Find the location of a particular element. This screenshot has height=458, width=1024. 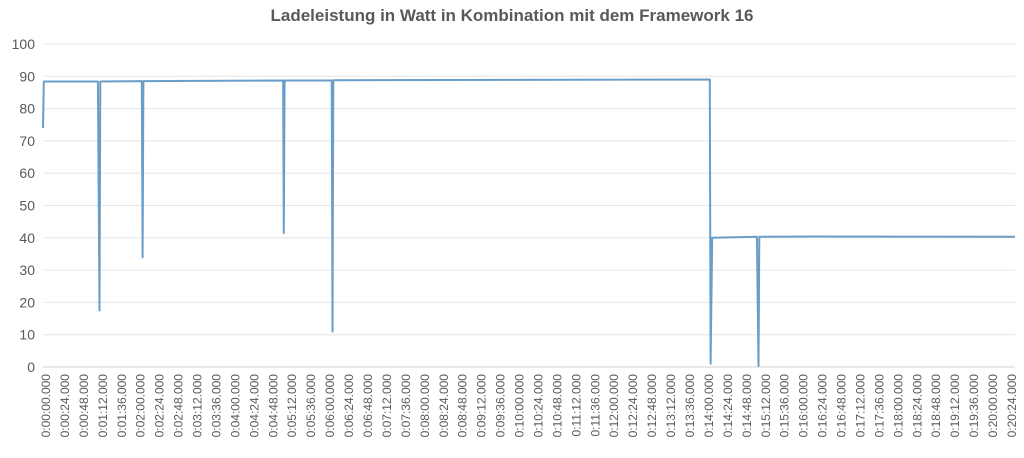

y-tick-label: 100 is located at coordinates (24, 44).